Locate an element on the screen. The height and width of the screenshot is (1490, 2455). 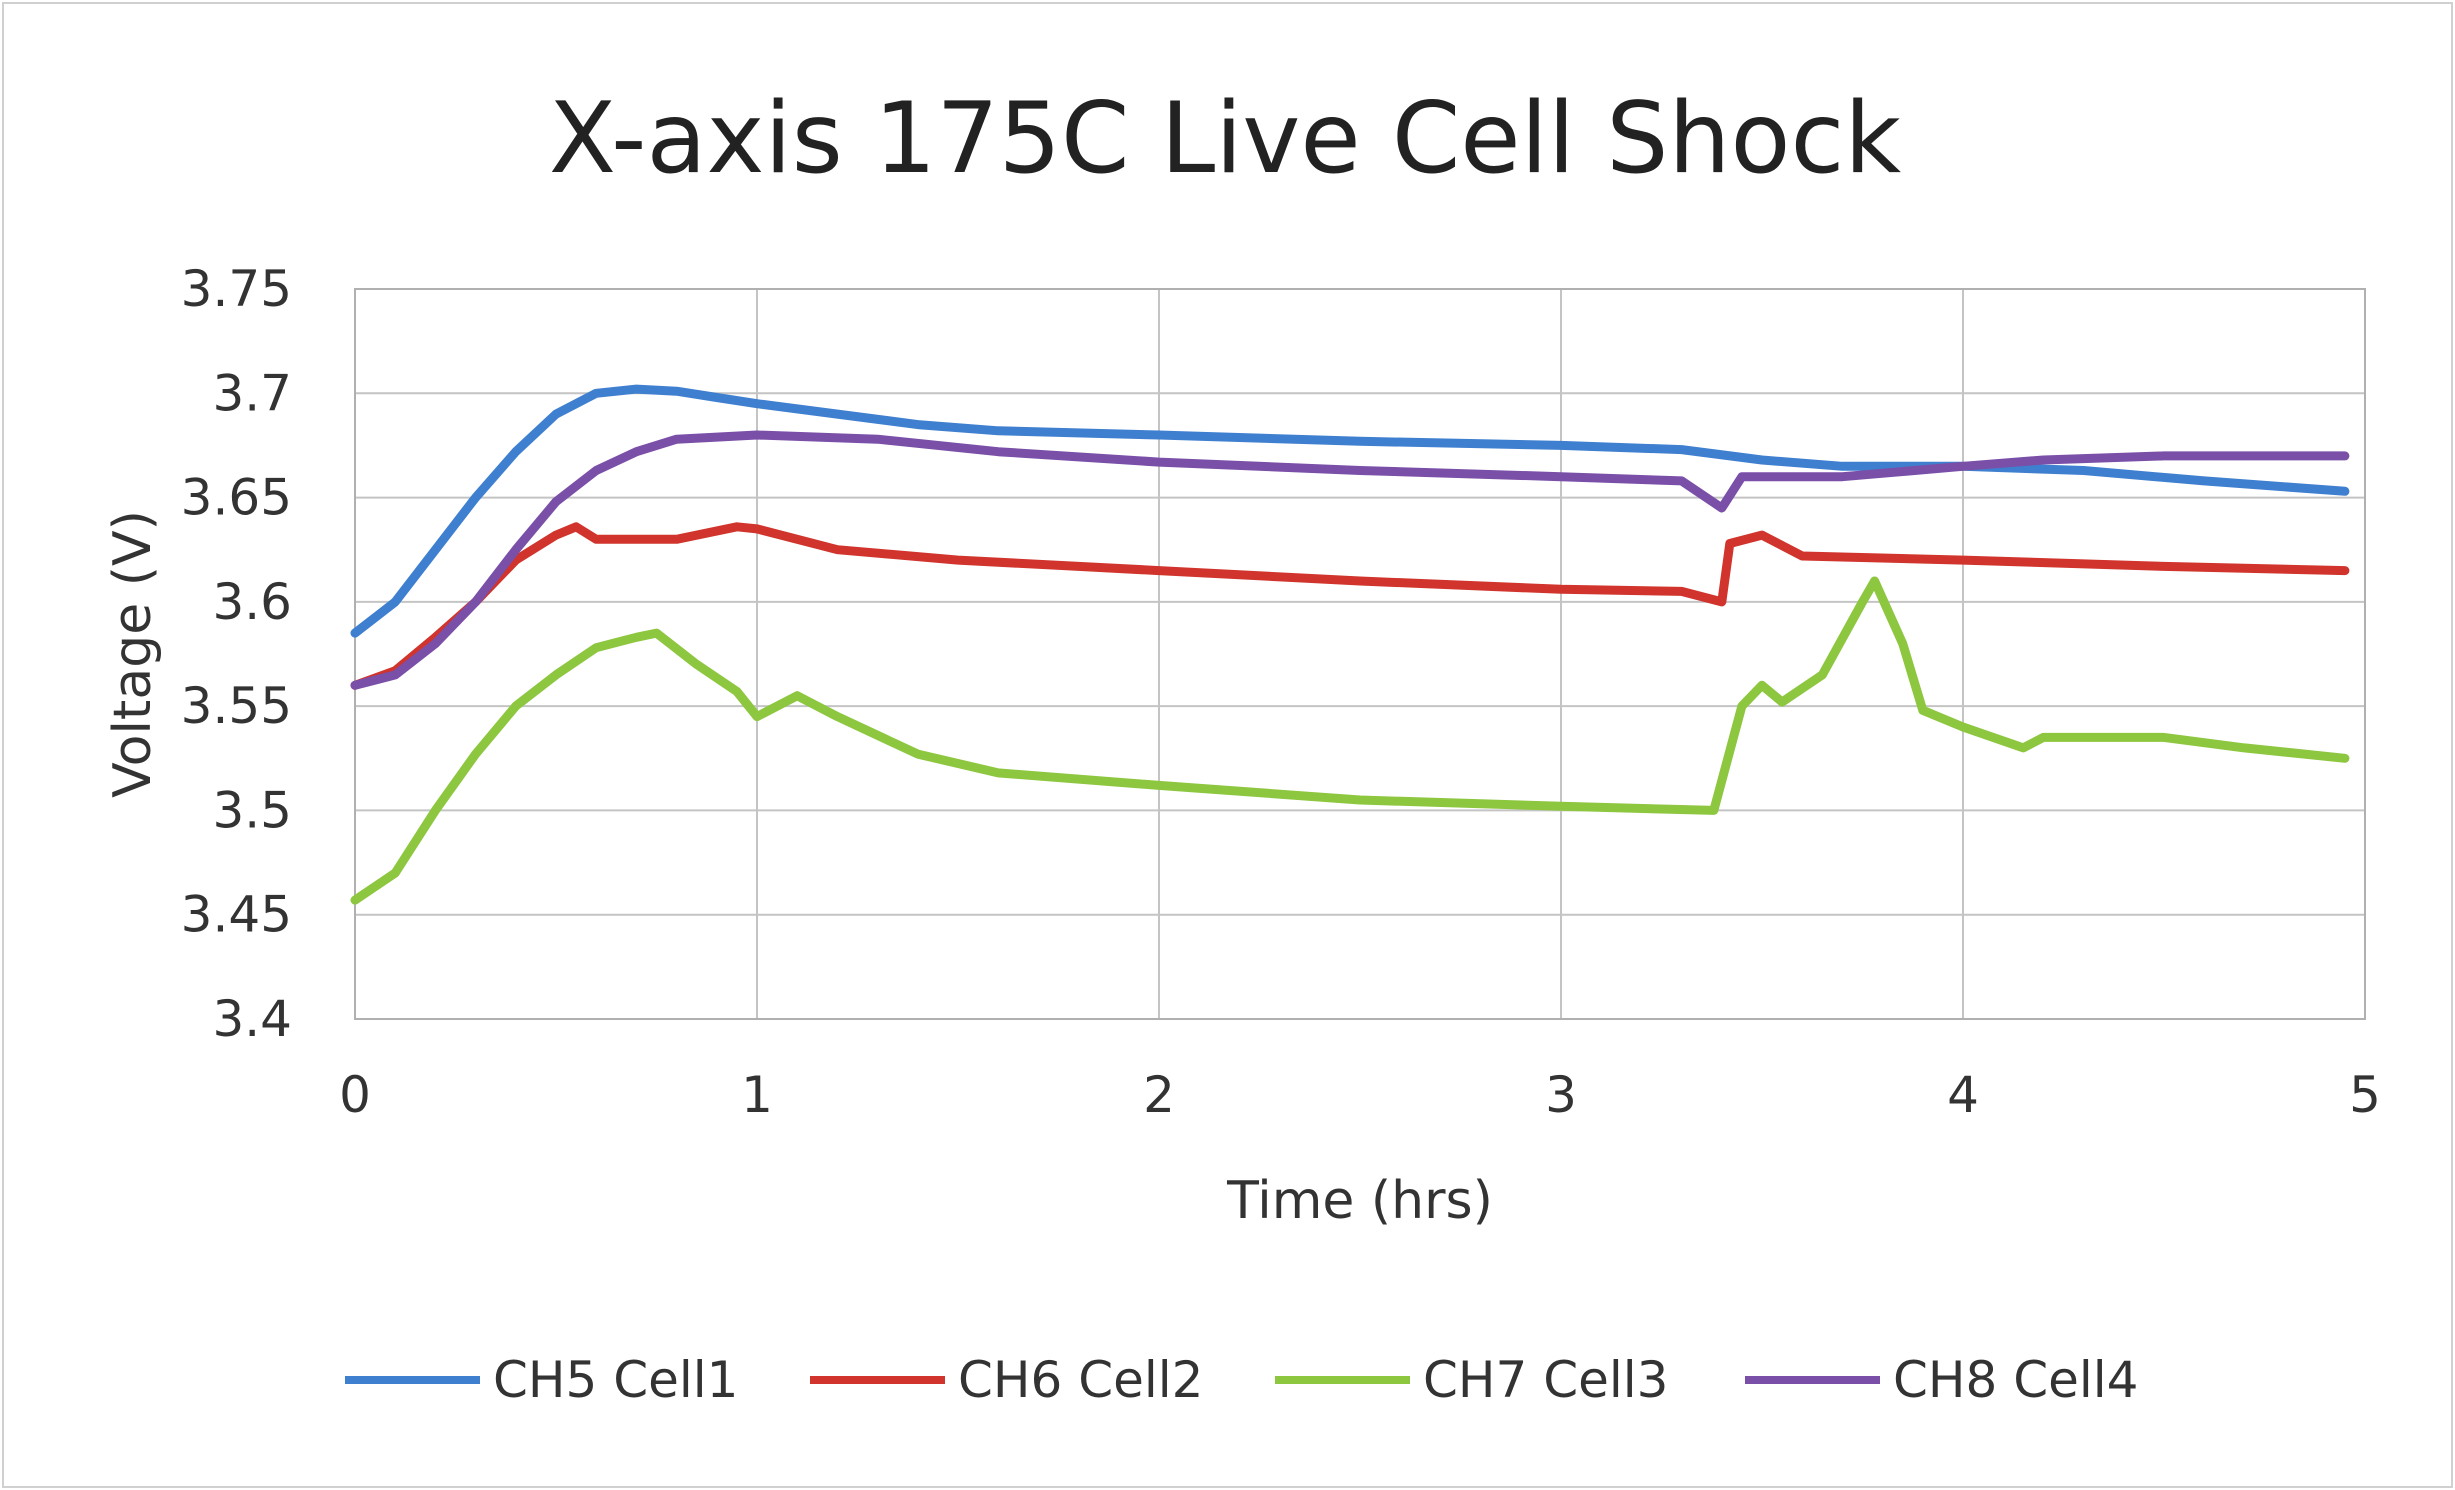
x-axis-label: Time (hrs) is located at coordinates (1359, 1201).